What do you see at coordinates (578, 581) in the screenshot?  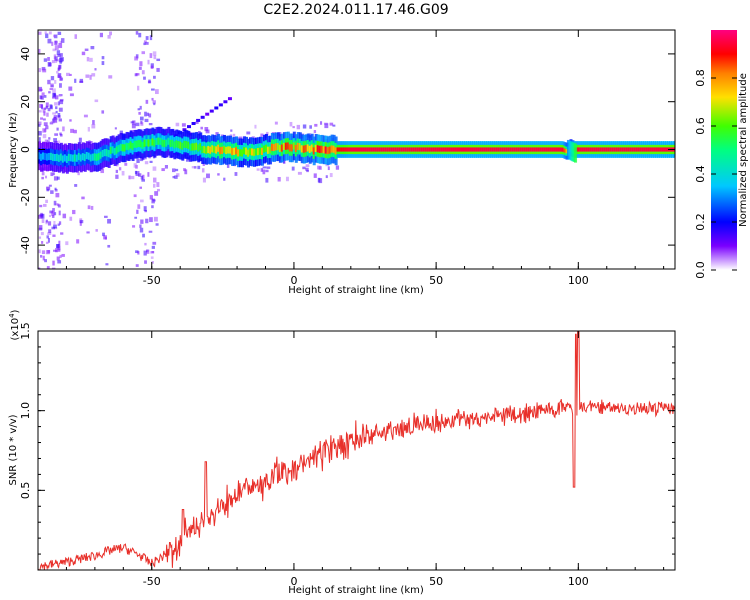 I see `x-tick-label: 100` at bounding box center [578, 581].